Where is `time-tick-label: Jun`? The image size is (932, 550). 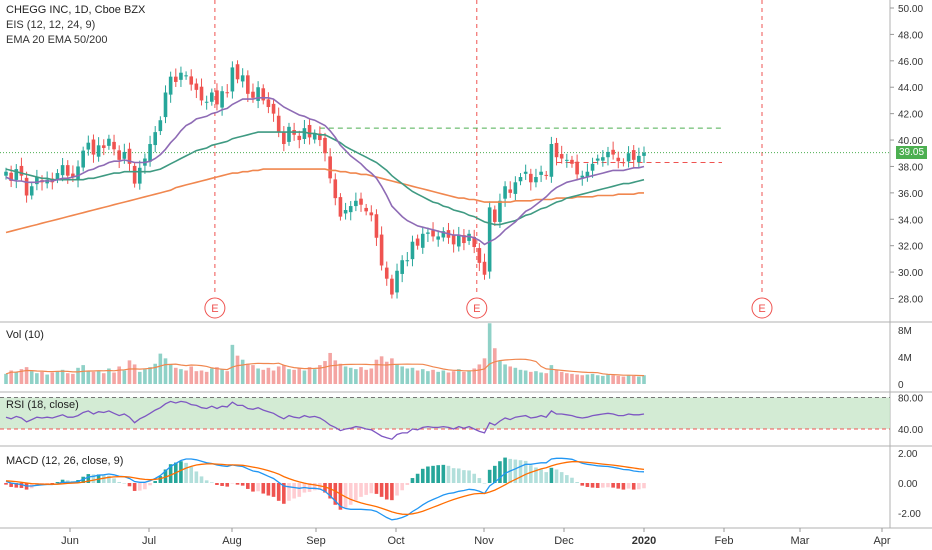
time-tick-label: Jun is located at coordinates (70, 541).